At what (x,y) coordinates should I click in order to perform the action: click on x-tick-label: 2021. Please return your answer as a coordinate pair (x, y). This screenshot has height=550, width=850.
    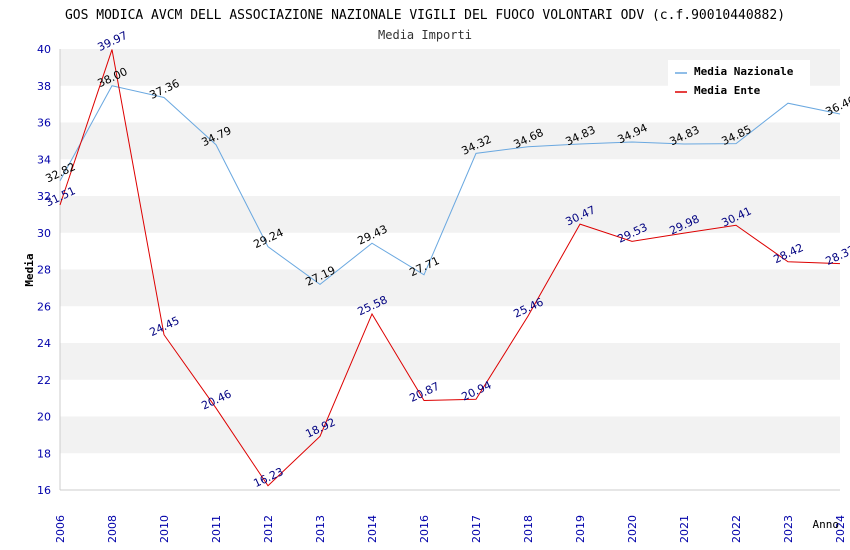
    Looking at the image, I should click on (684, 529).